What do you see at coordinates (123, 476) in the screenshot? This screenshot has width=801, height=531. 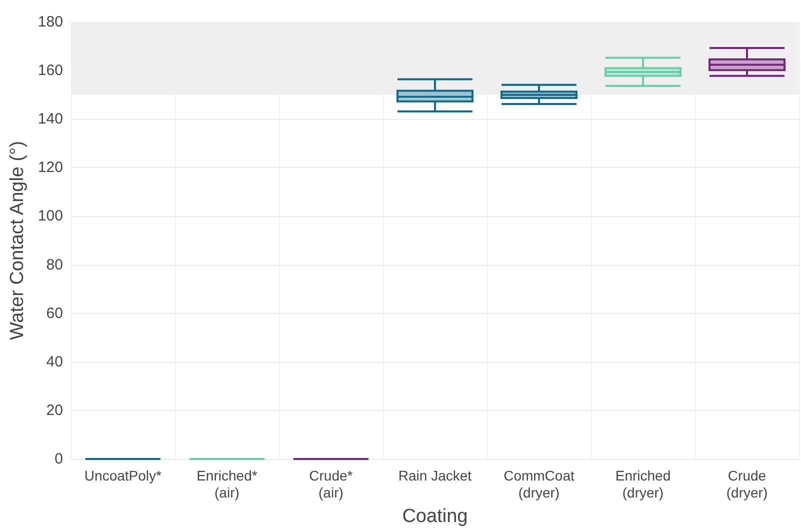 I see `x-tick-label: UncoatPoly*` at bounding box center [123, 476].